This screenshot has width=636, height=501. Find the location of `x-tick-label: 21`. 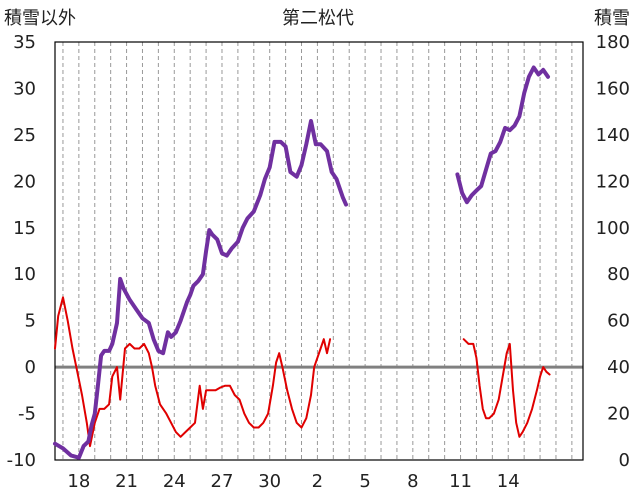

x-tick-label: 21 is located at coordinates (126, 481).